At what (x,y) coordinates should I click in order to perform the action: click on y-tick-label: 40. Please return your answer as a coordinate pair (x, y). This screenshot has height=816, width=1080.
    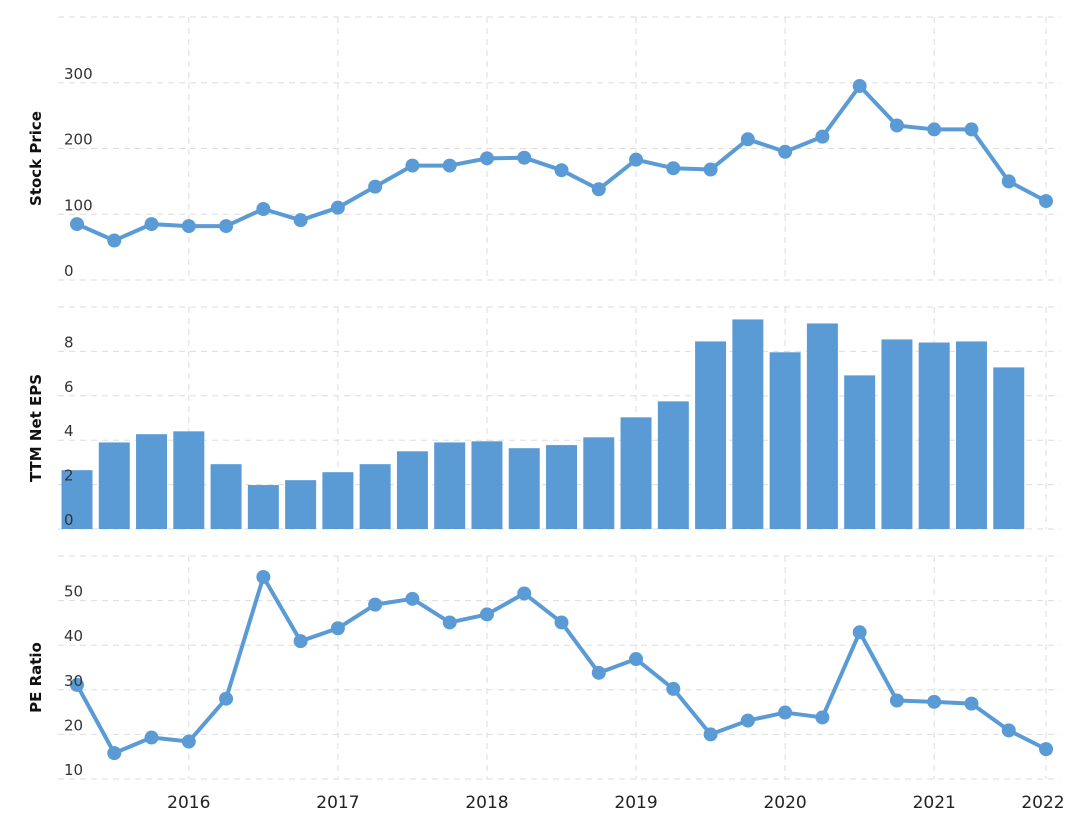
    Looking at the image, I should click on (73, 636).